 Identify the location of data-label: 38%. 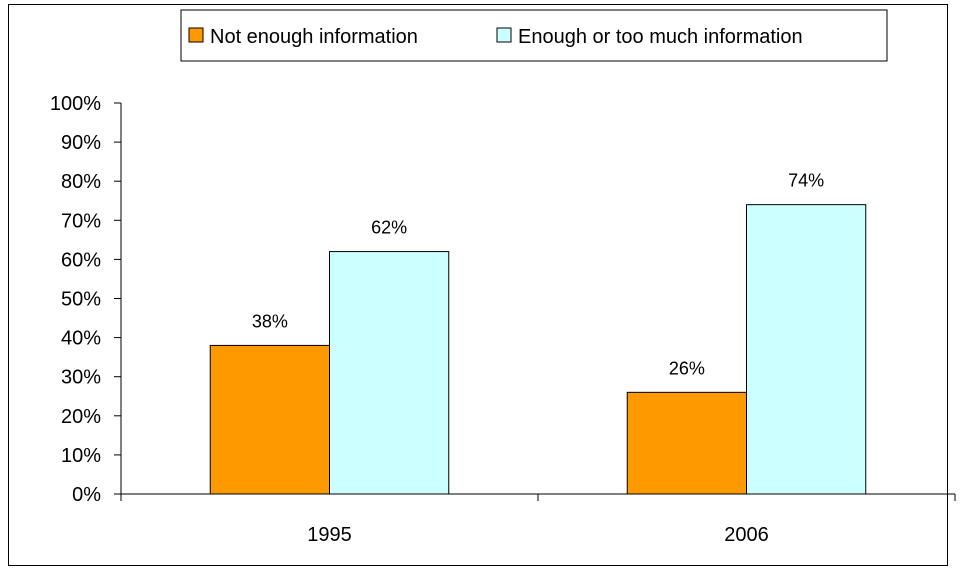
(270, 321).